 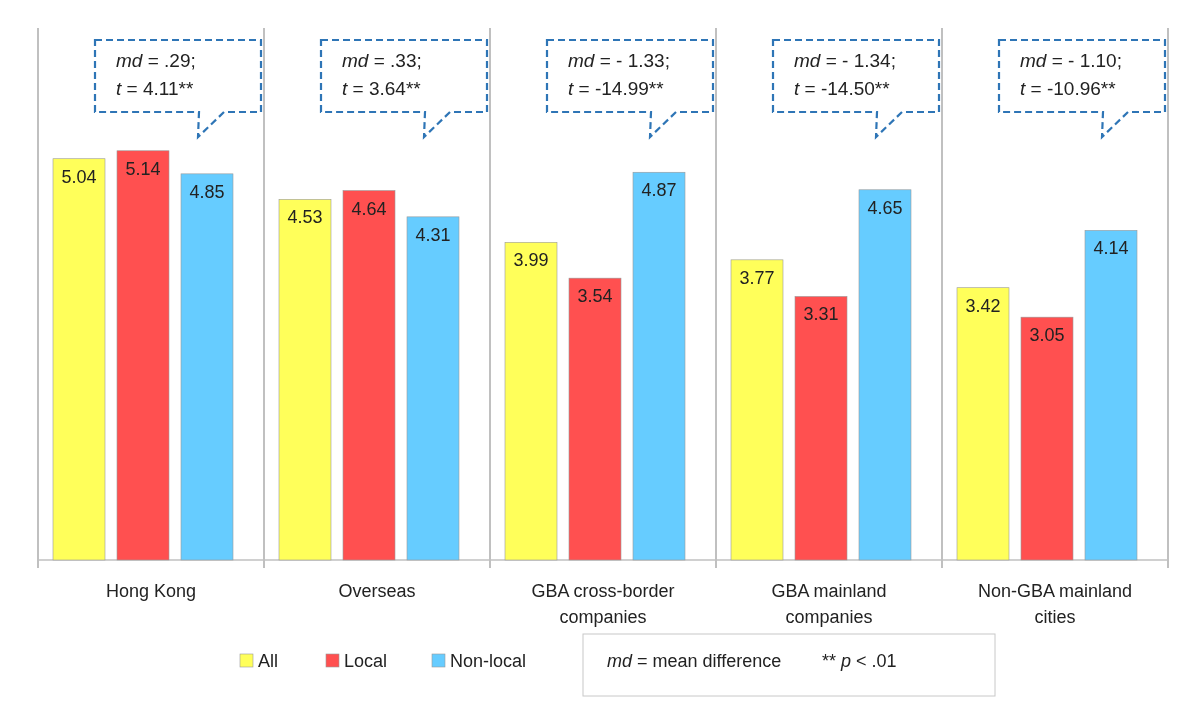 What do you see at coordinates (143, 168) in the screenshot?
I see `data-label: 5.14` at bounding box center [143, 168].